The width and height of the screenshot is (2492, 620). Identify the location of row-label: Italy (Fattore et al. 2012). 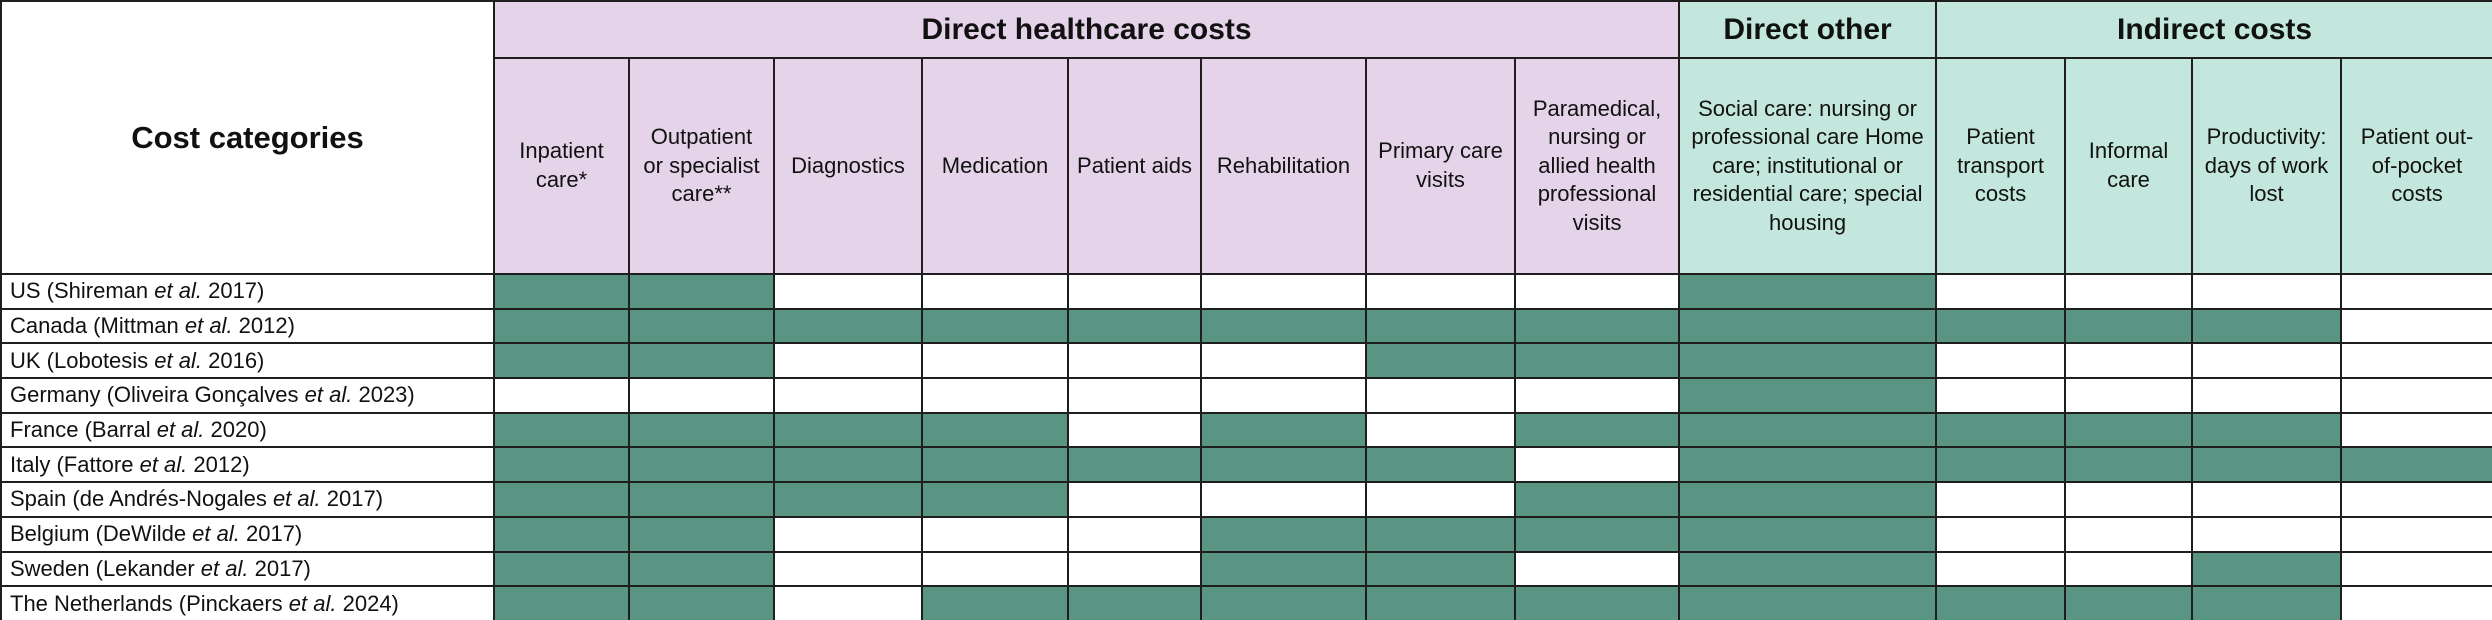
(247, 465).